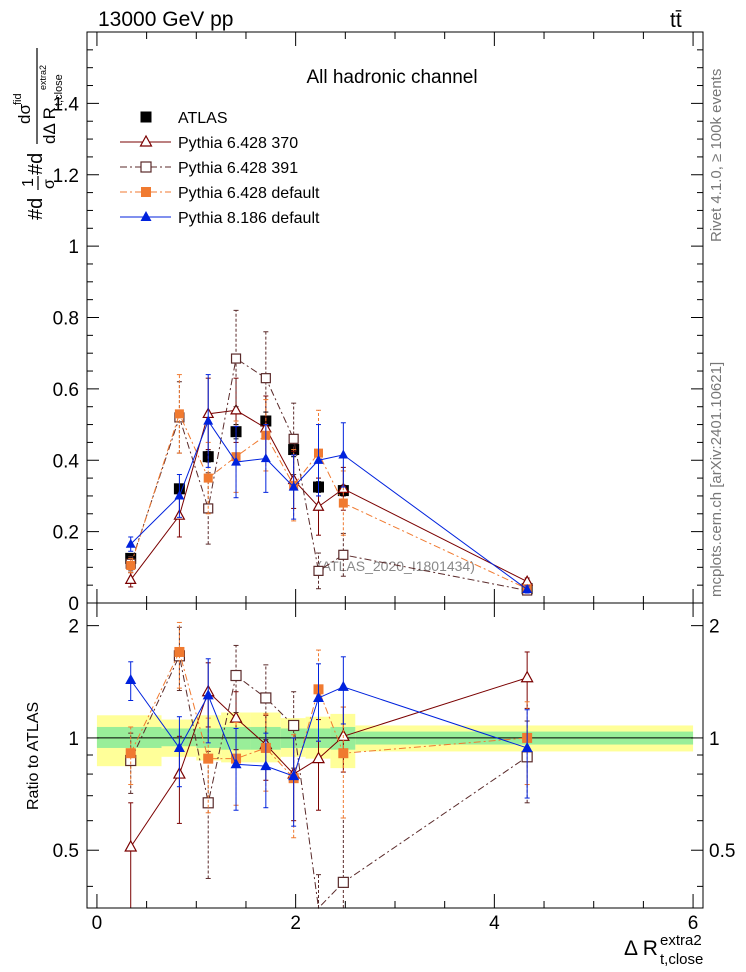 The width and height of the screenshot is (746, 972). Describe the element at coordinates (43, 77) in the screenshot. I see `ylabel-frac2-den-sup: extra2` at that location.